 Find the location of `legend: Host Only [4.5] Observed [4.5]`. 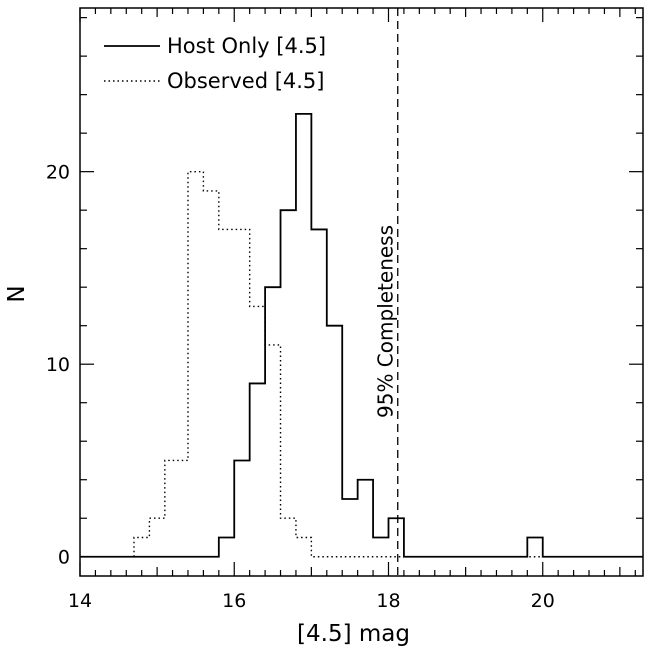

legend: Host Only [4.5] Observed [4.5] is located at coordinates (215, 63).